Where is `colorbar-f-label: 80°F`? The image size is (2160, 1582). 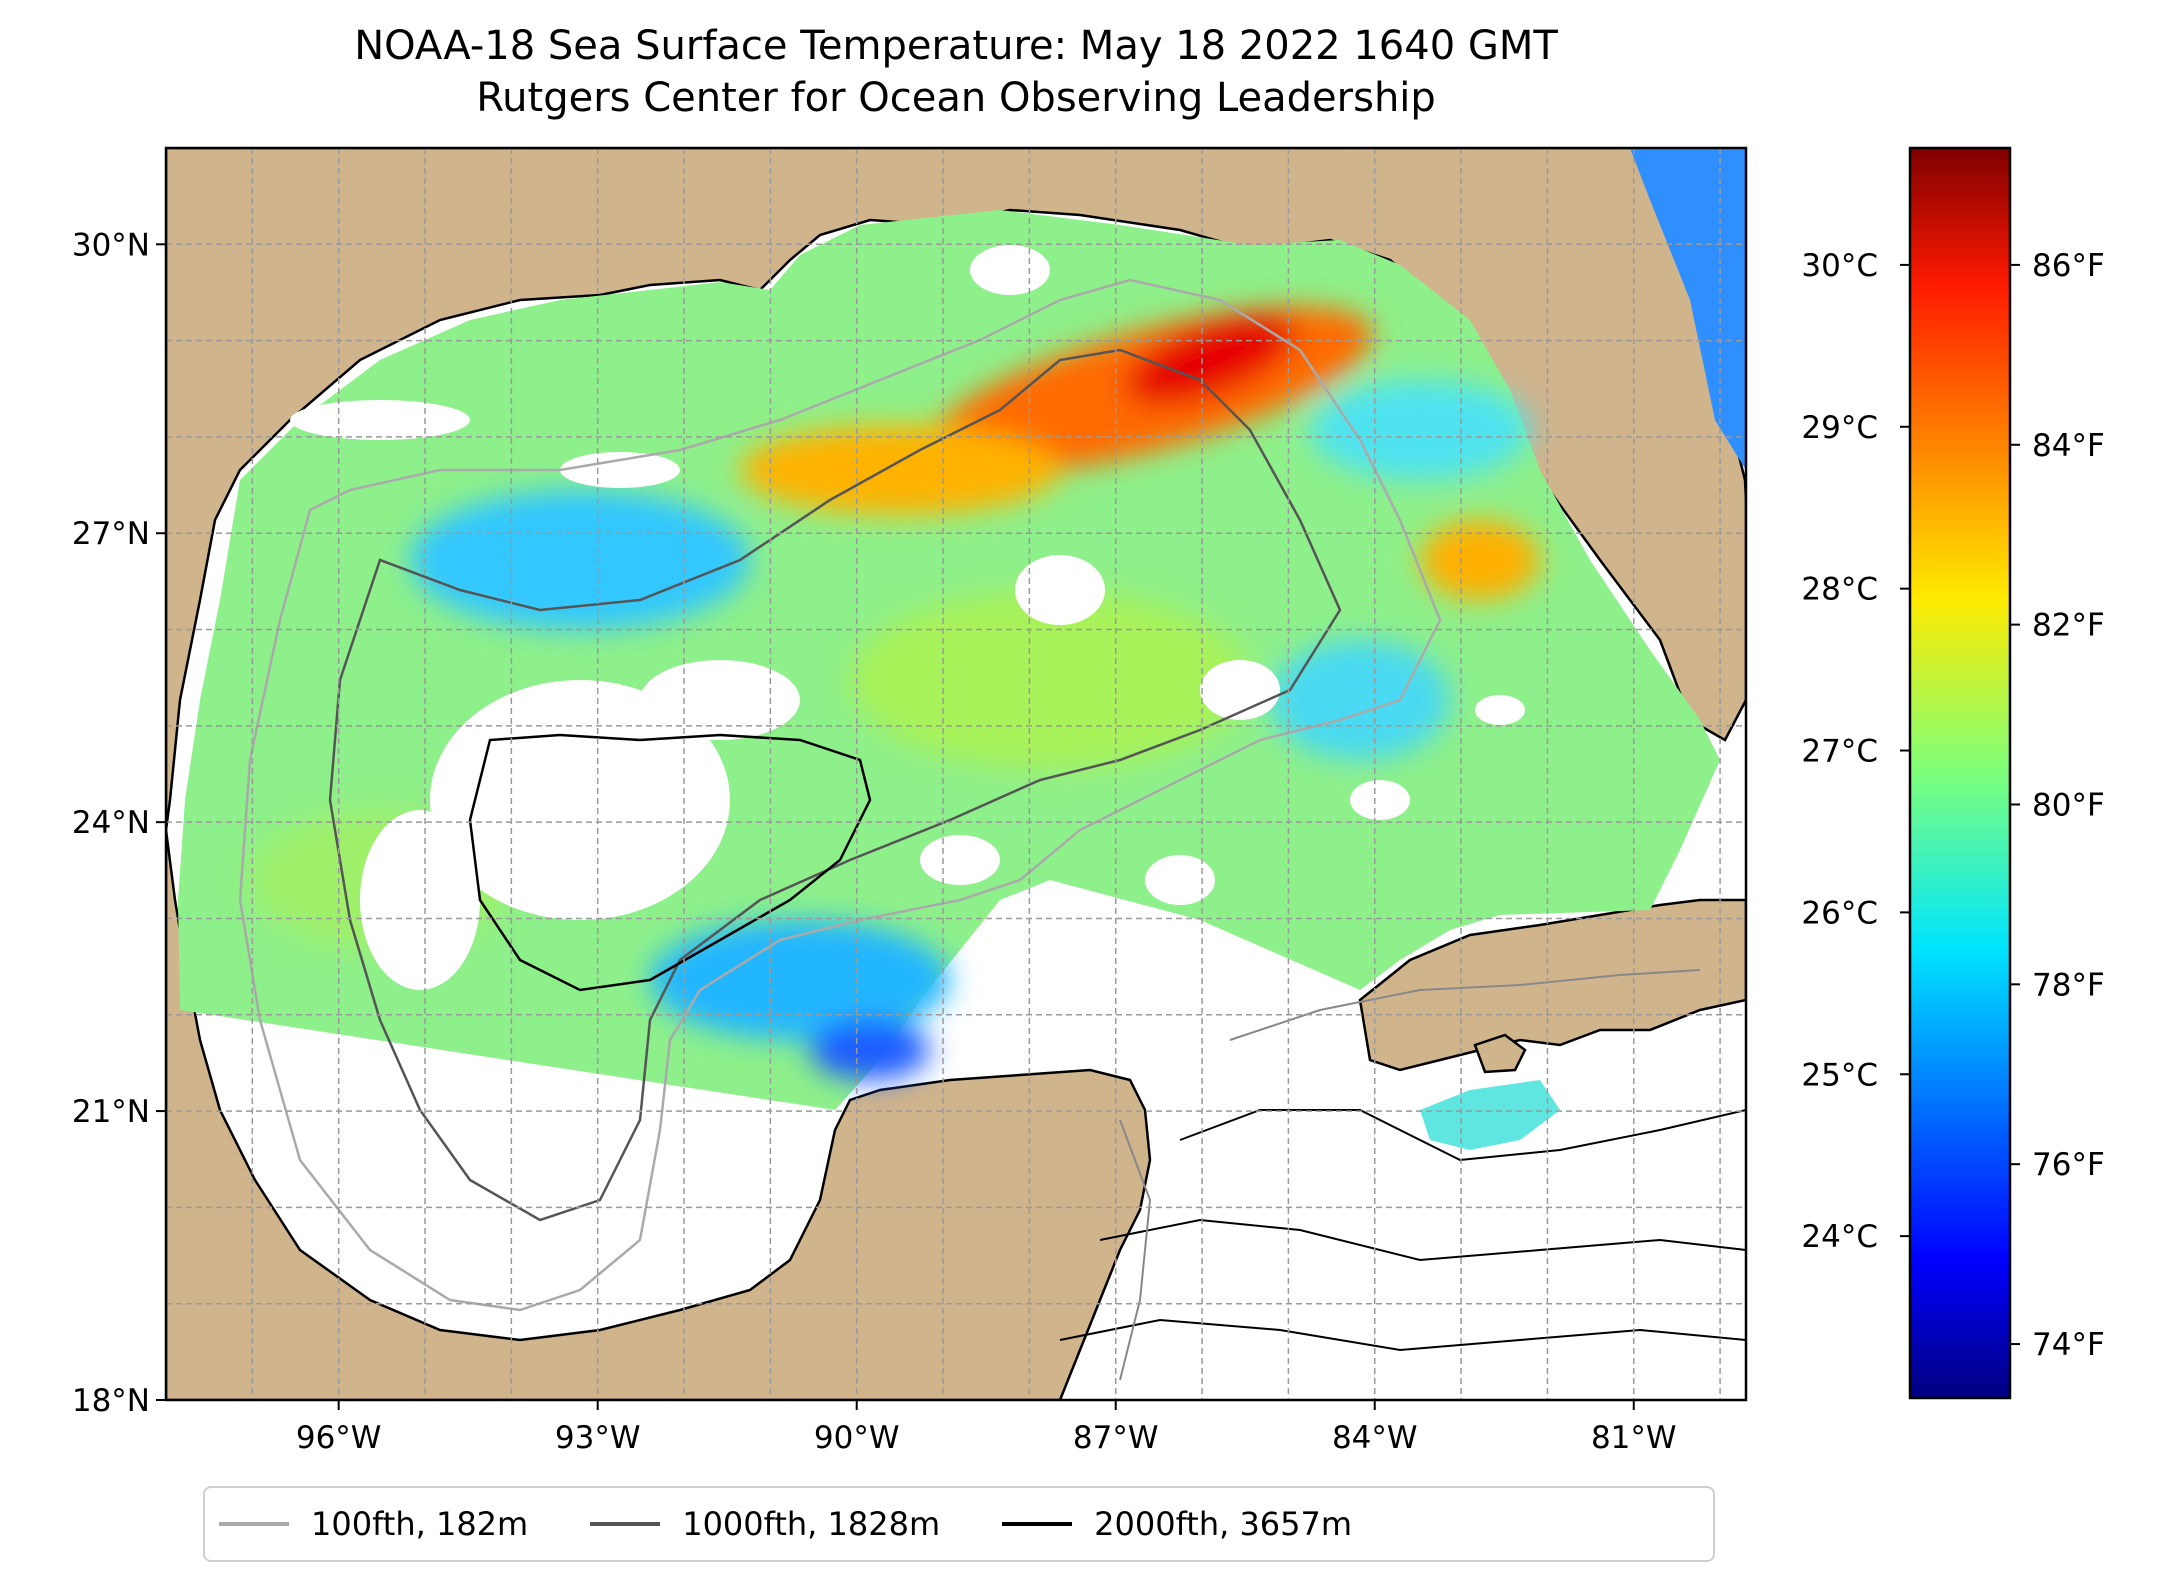 colorbar-f-label: 80°F is located at coordinates (2068, 805).